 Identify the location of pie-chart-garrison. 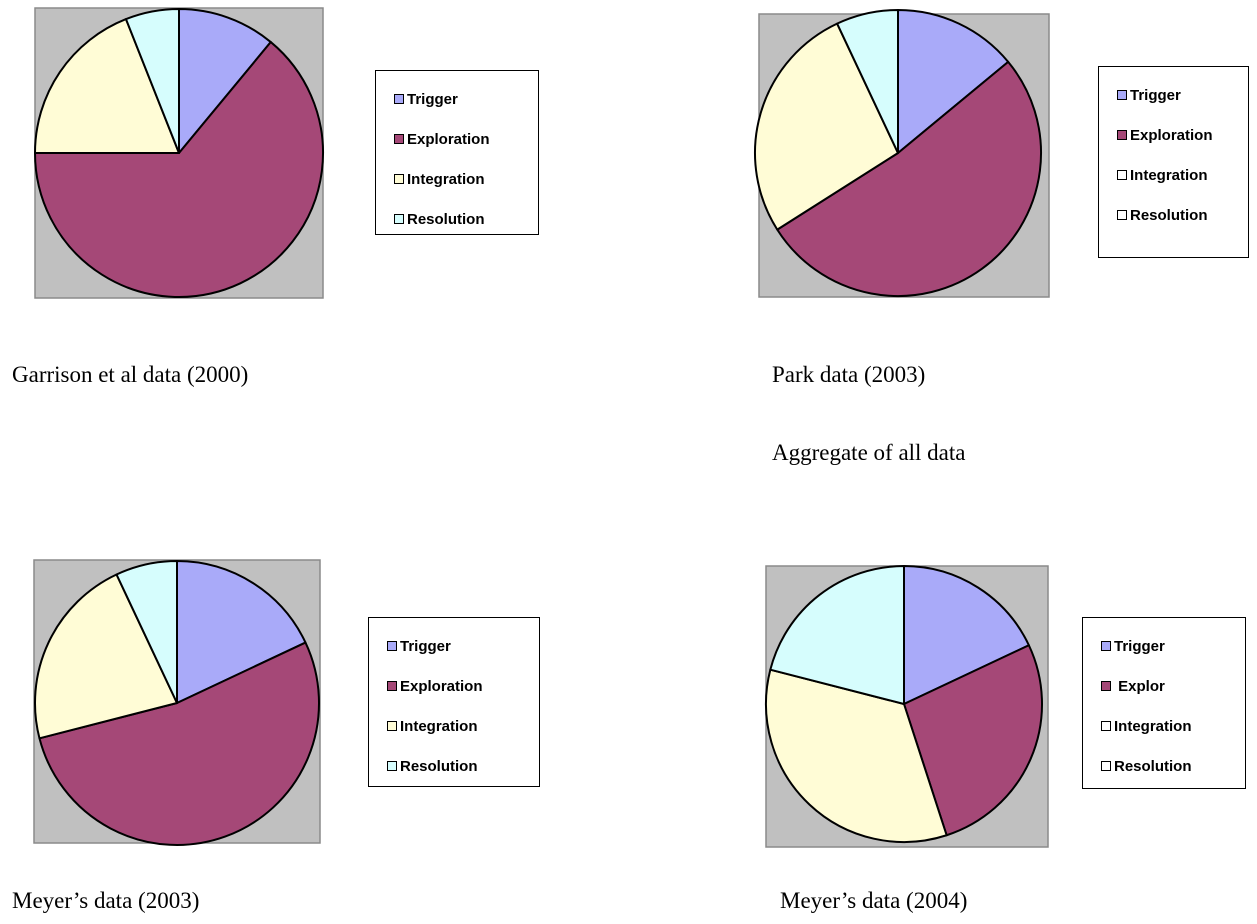
(179, 153).